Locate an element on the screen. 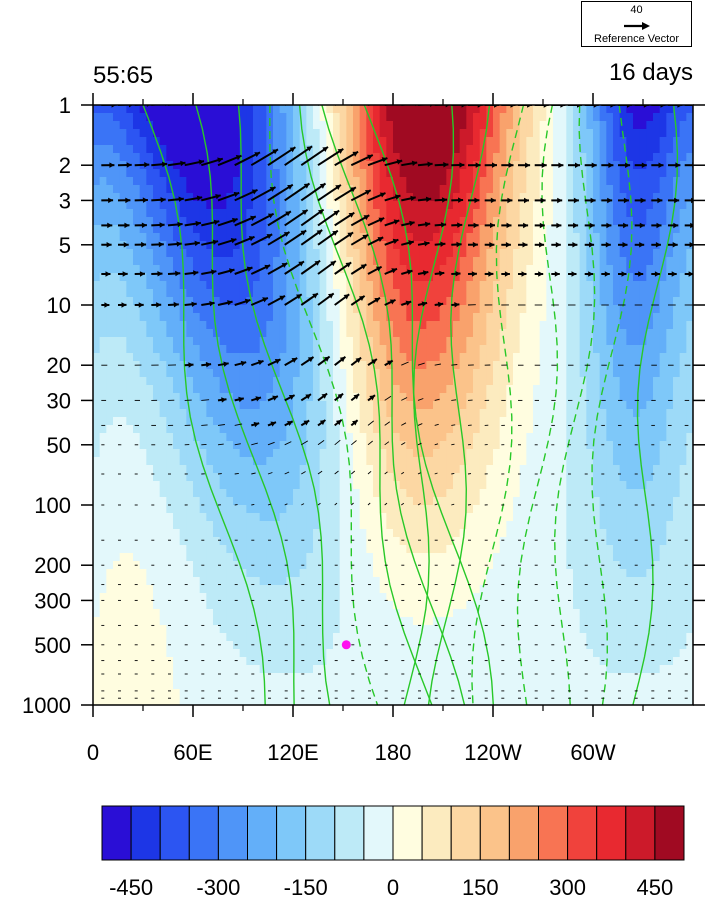  title-left: 55:65 is located at coordinates (123, 75).